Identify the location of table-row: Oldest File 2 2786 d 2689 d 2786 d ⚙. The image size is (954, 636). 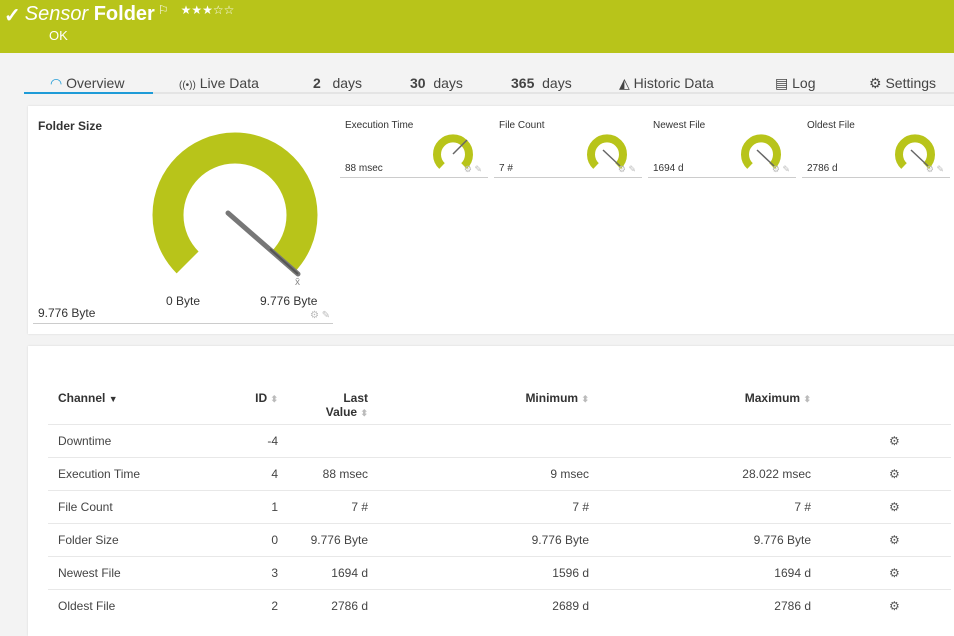
(499, 605).